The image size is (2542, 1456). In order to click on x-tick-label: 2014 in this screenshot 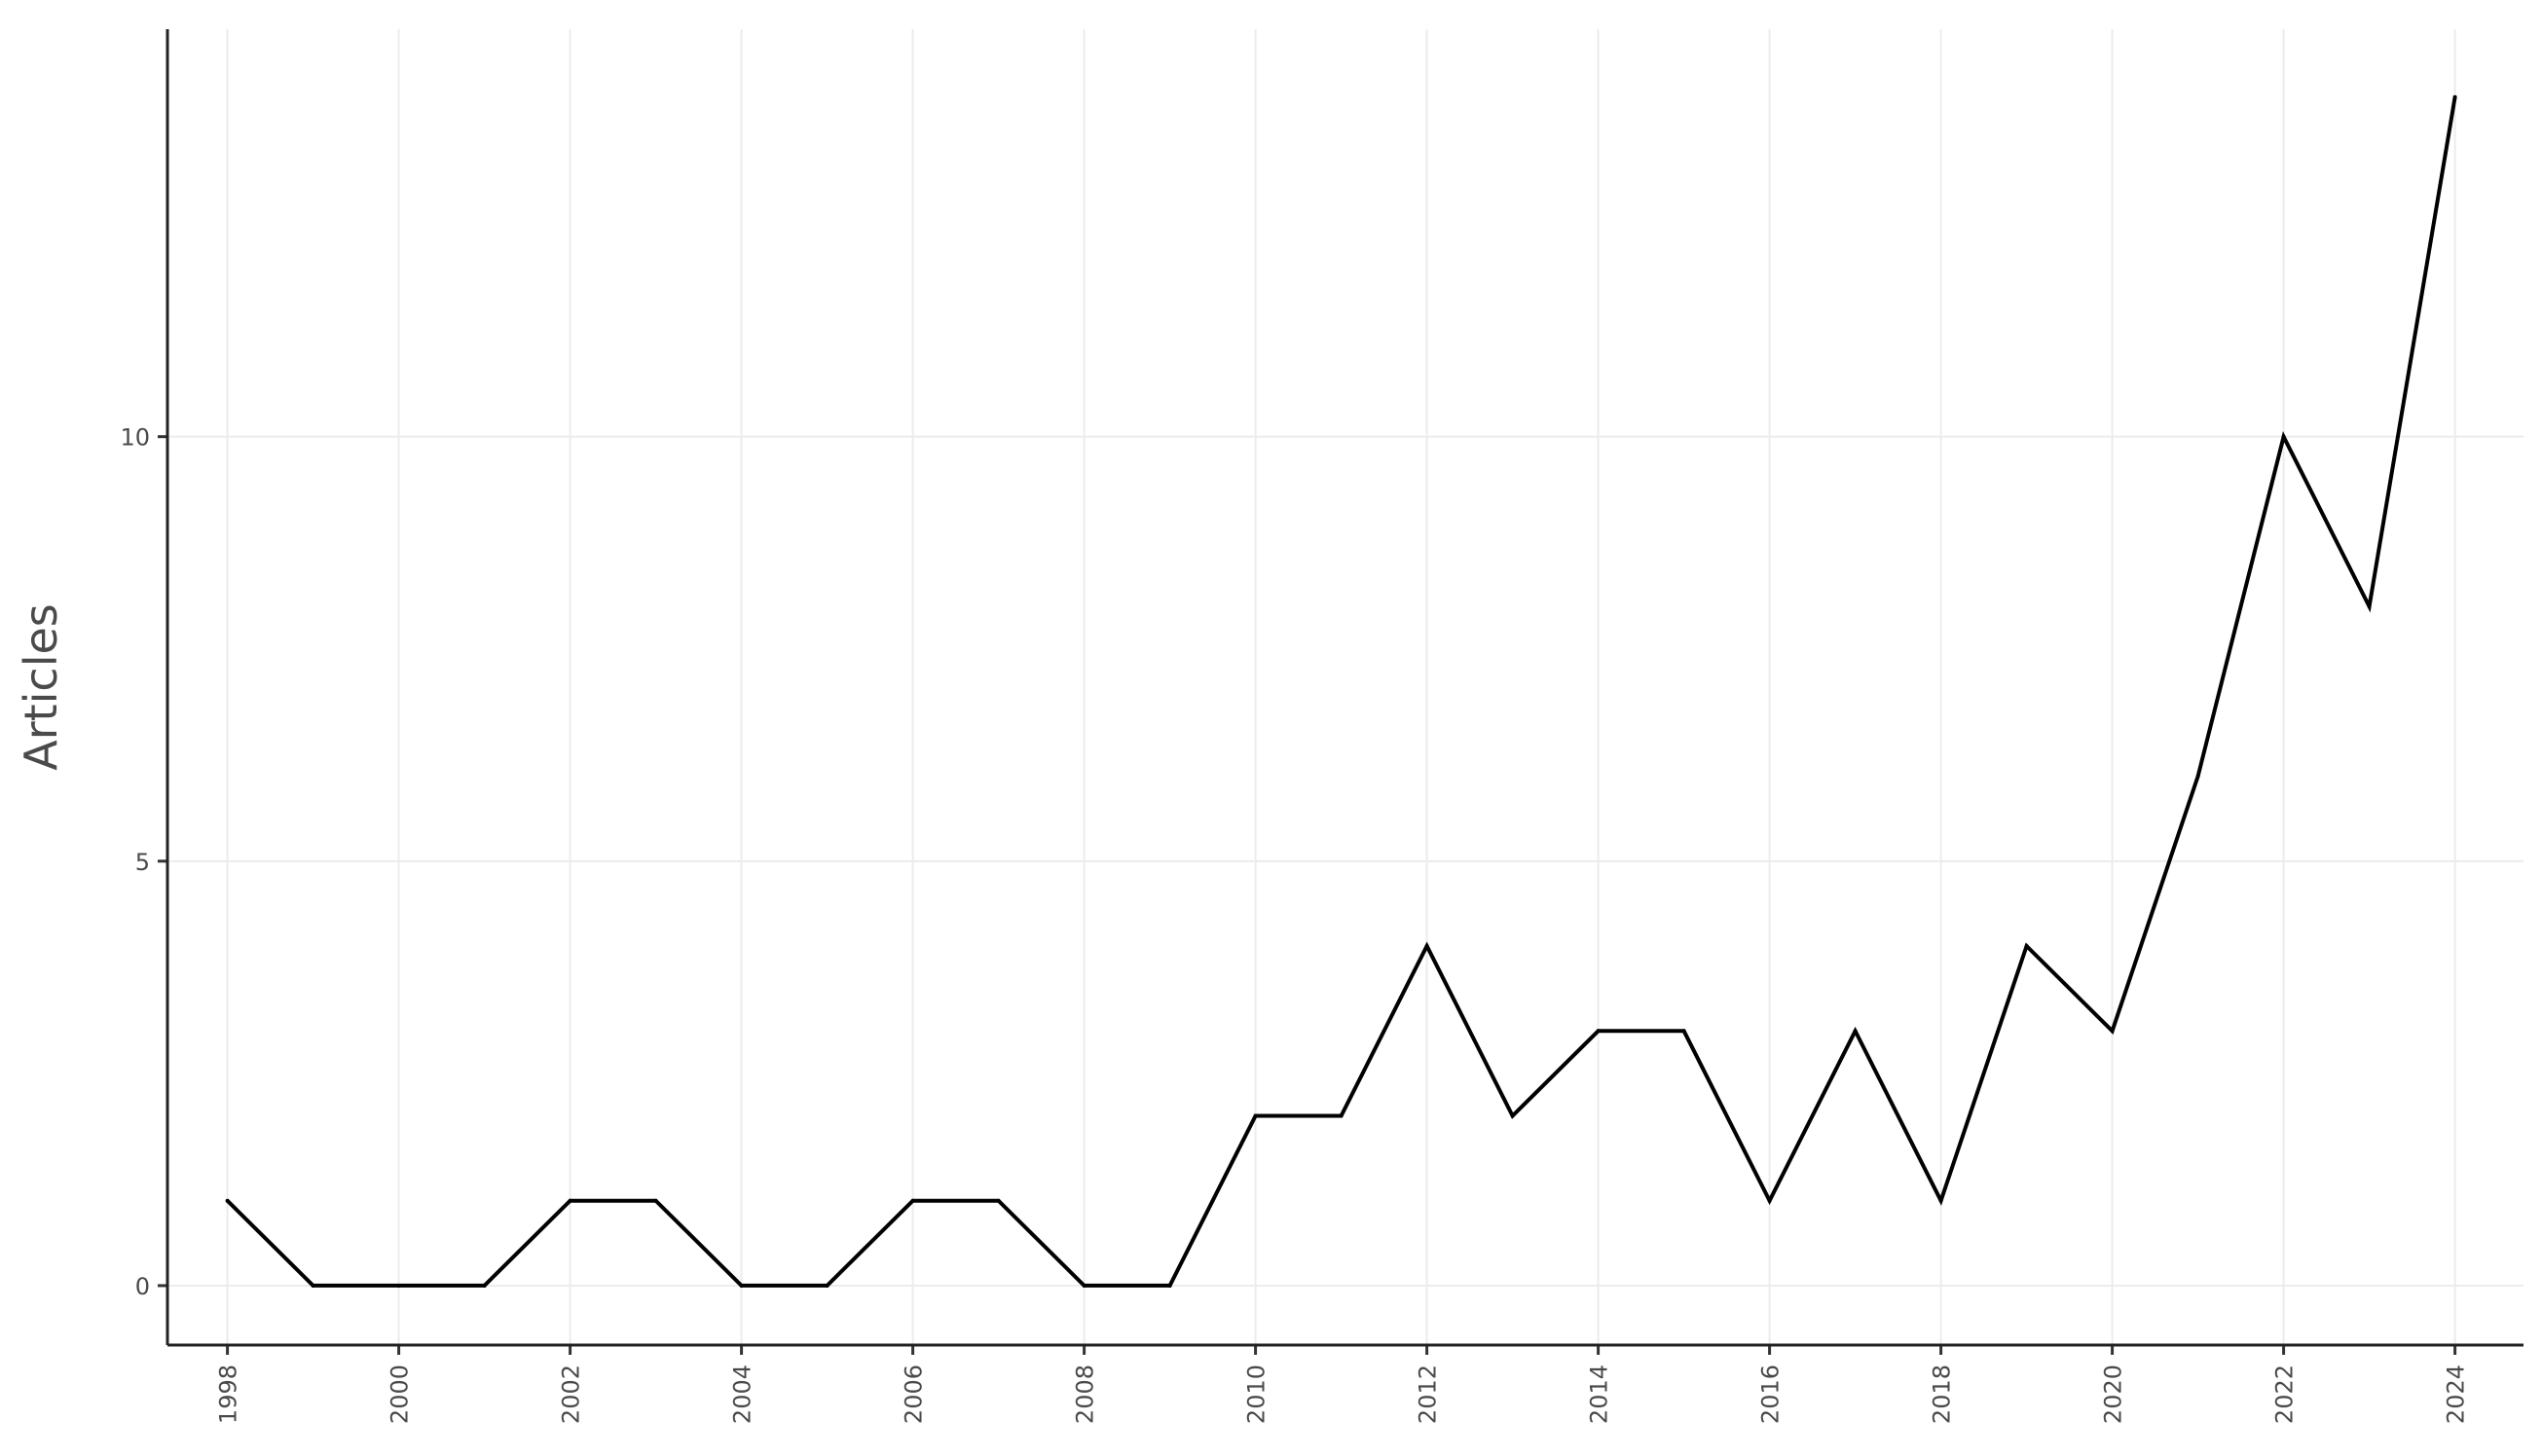, I will do `click(1599, 1394)`.